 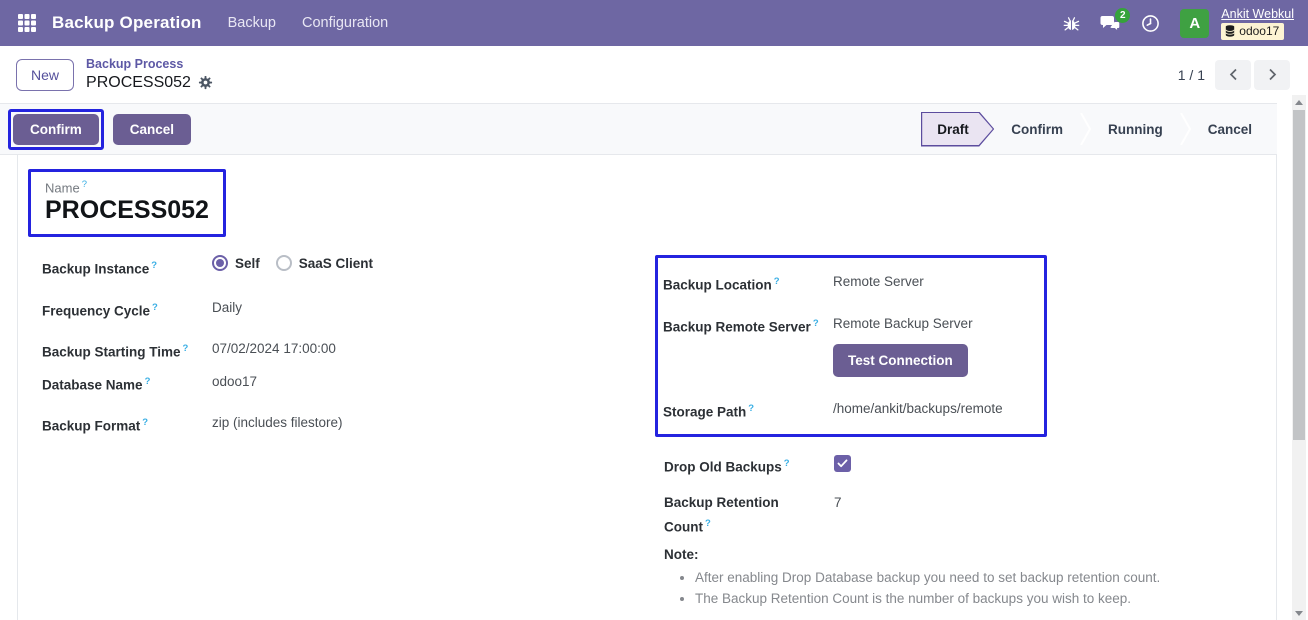 What do you see at coordinates (970, 465) in the screenshot?
I see `field-drop-old-backups: Drop Old Backups?` at bounding box center [970, 465].